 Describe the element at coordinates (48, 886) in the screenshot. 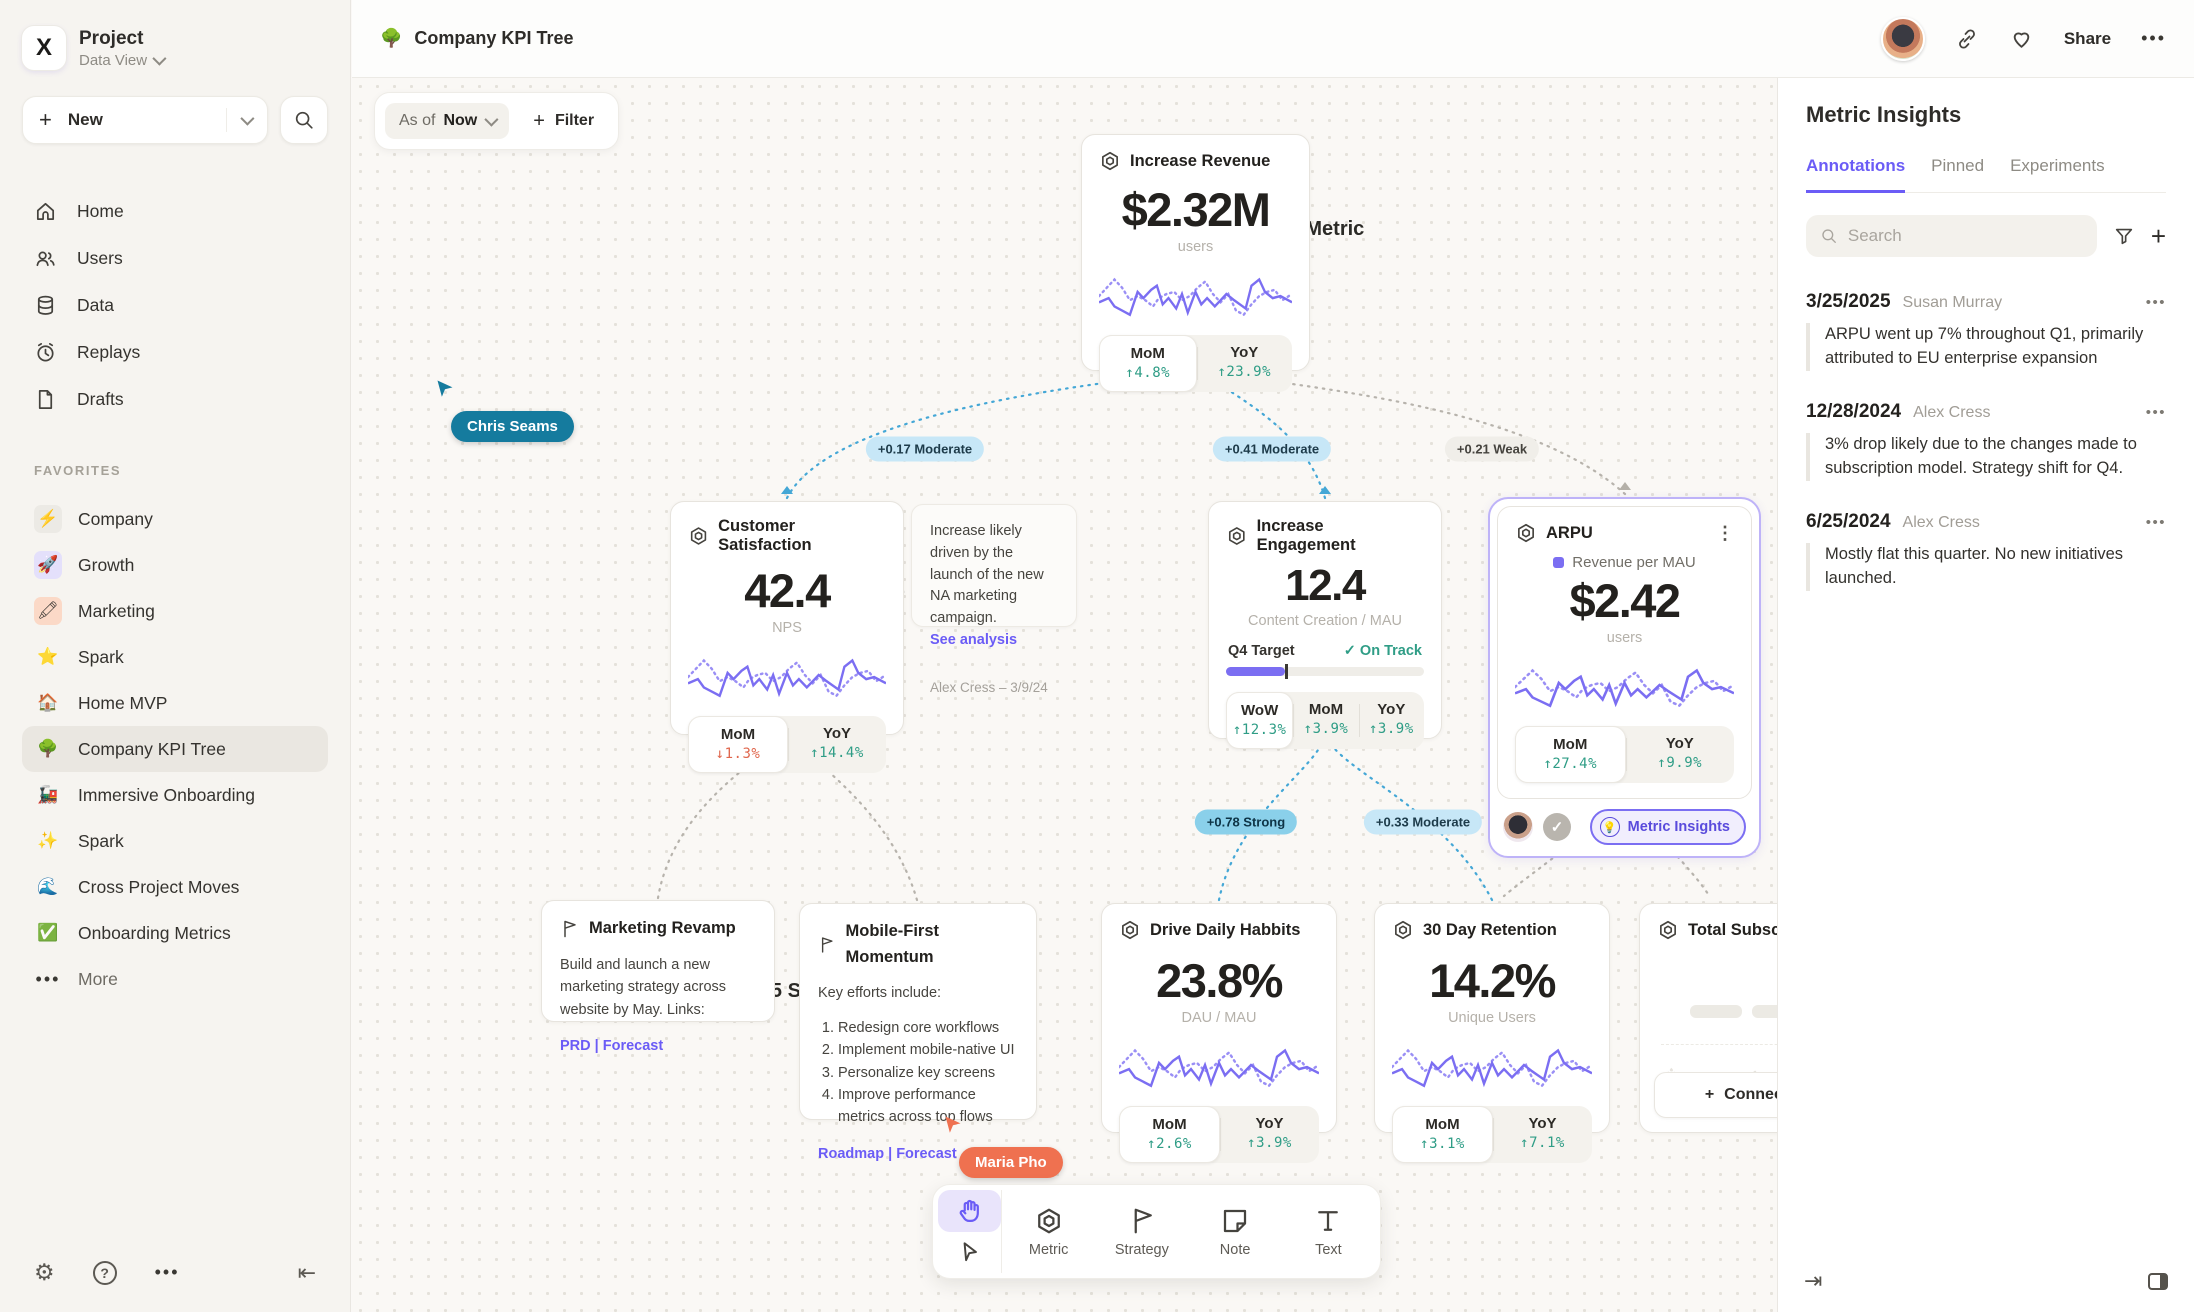

I see `wave-icon: 🌊` at that location.